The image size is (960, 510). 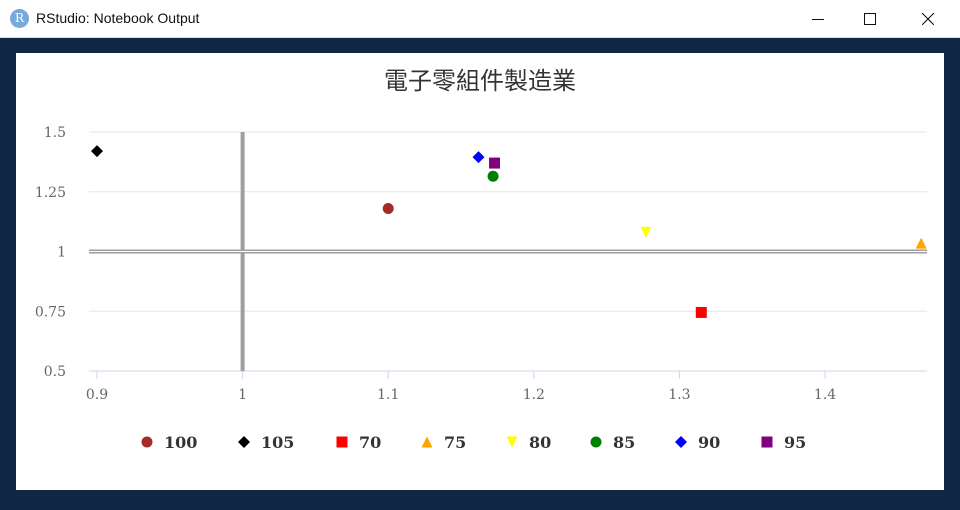 I want to click on minimize-button, so click(x=818, y=18).